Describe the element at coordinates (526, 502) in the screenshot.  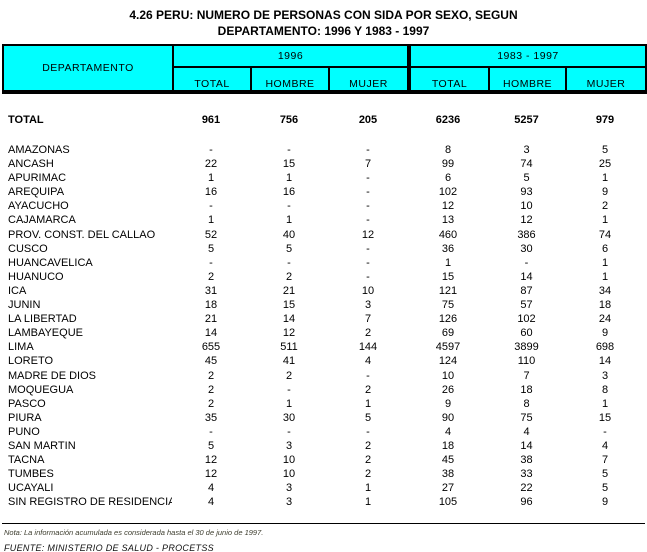
I see `row-value-hombre-1983-1997: 96` at that location.